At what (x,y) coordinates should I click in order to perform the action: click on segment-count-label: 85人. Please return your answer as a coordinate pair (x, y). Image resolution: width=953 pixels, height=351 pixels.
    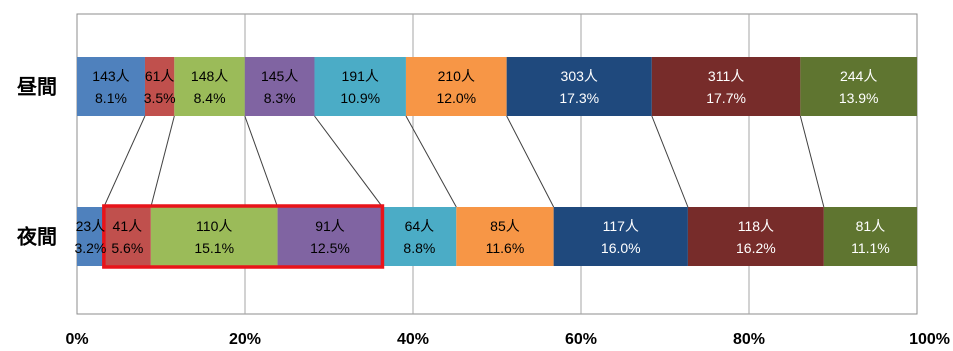
    Looking at the image, I should click on (505, 226).